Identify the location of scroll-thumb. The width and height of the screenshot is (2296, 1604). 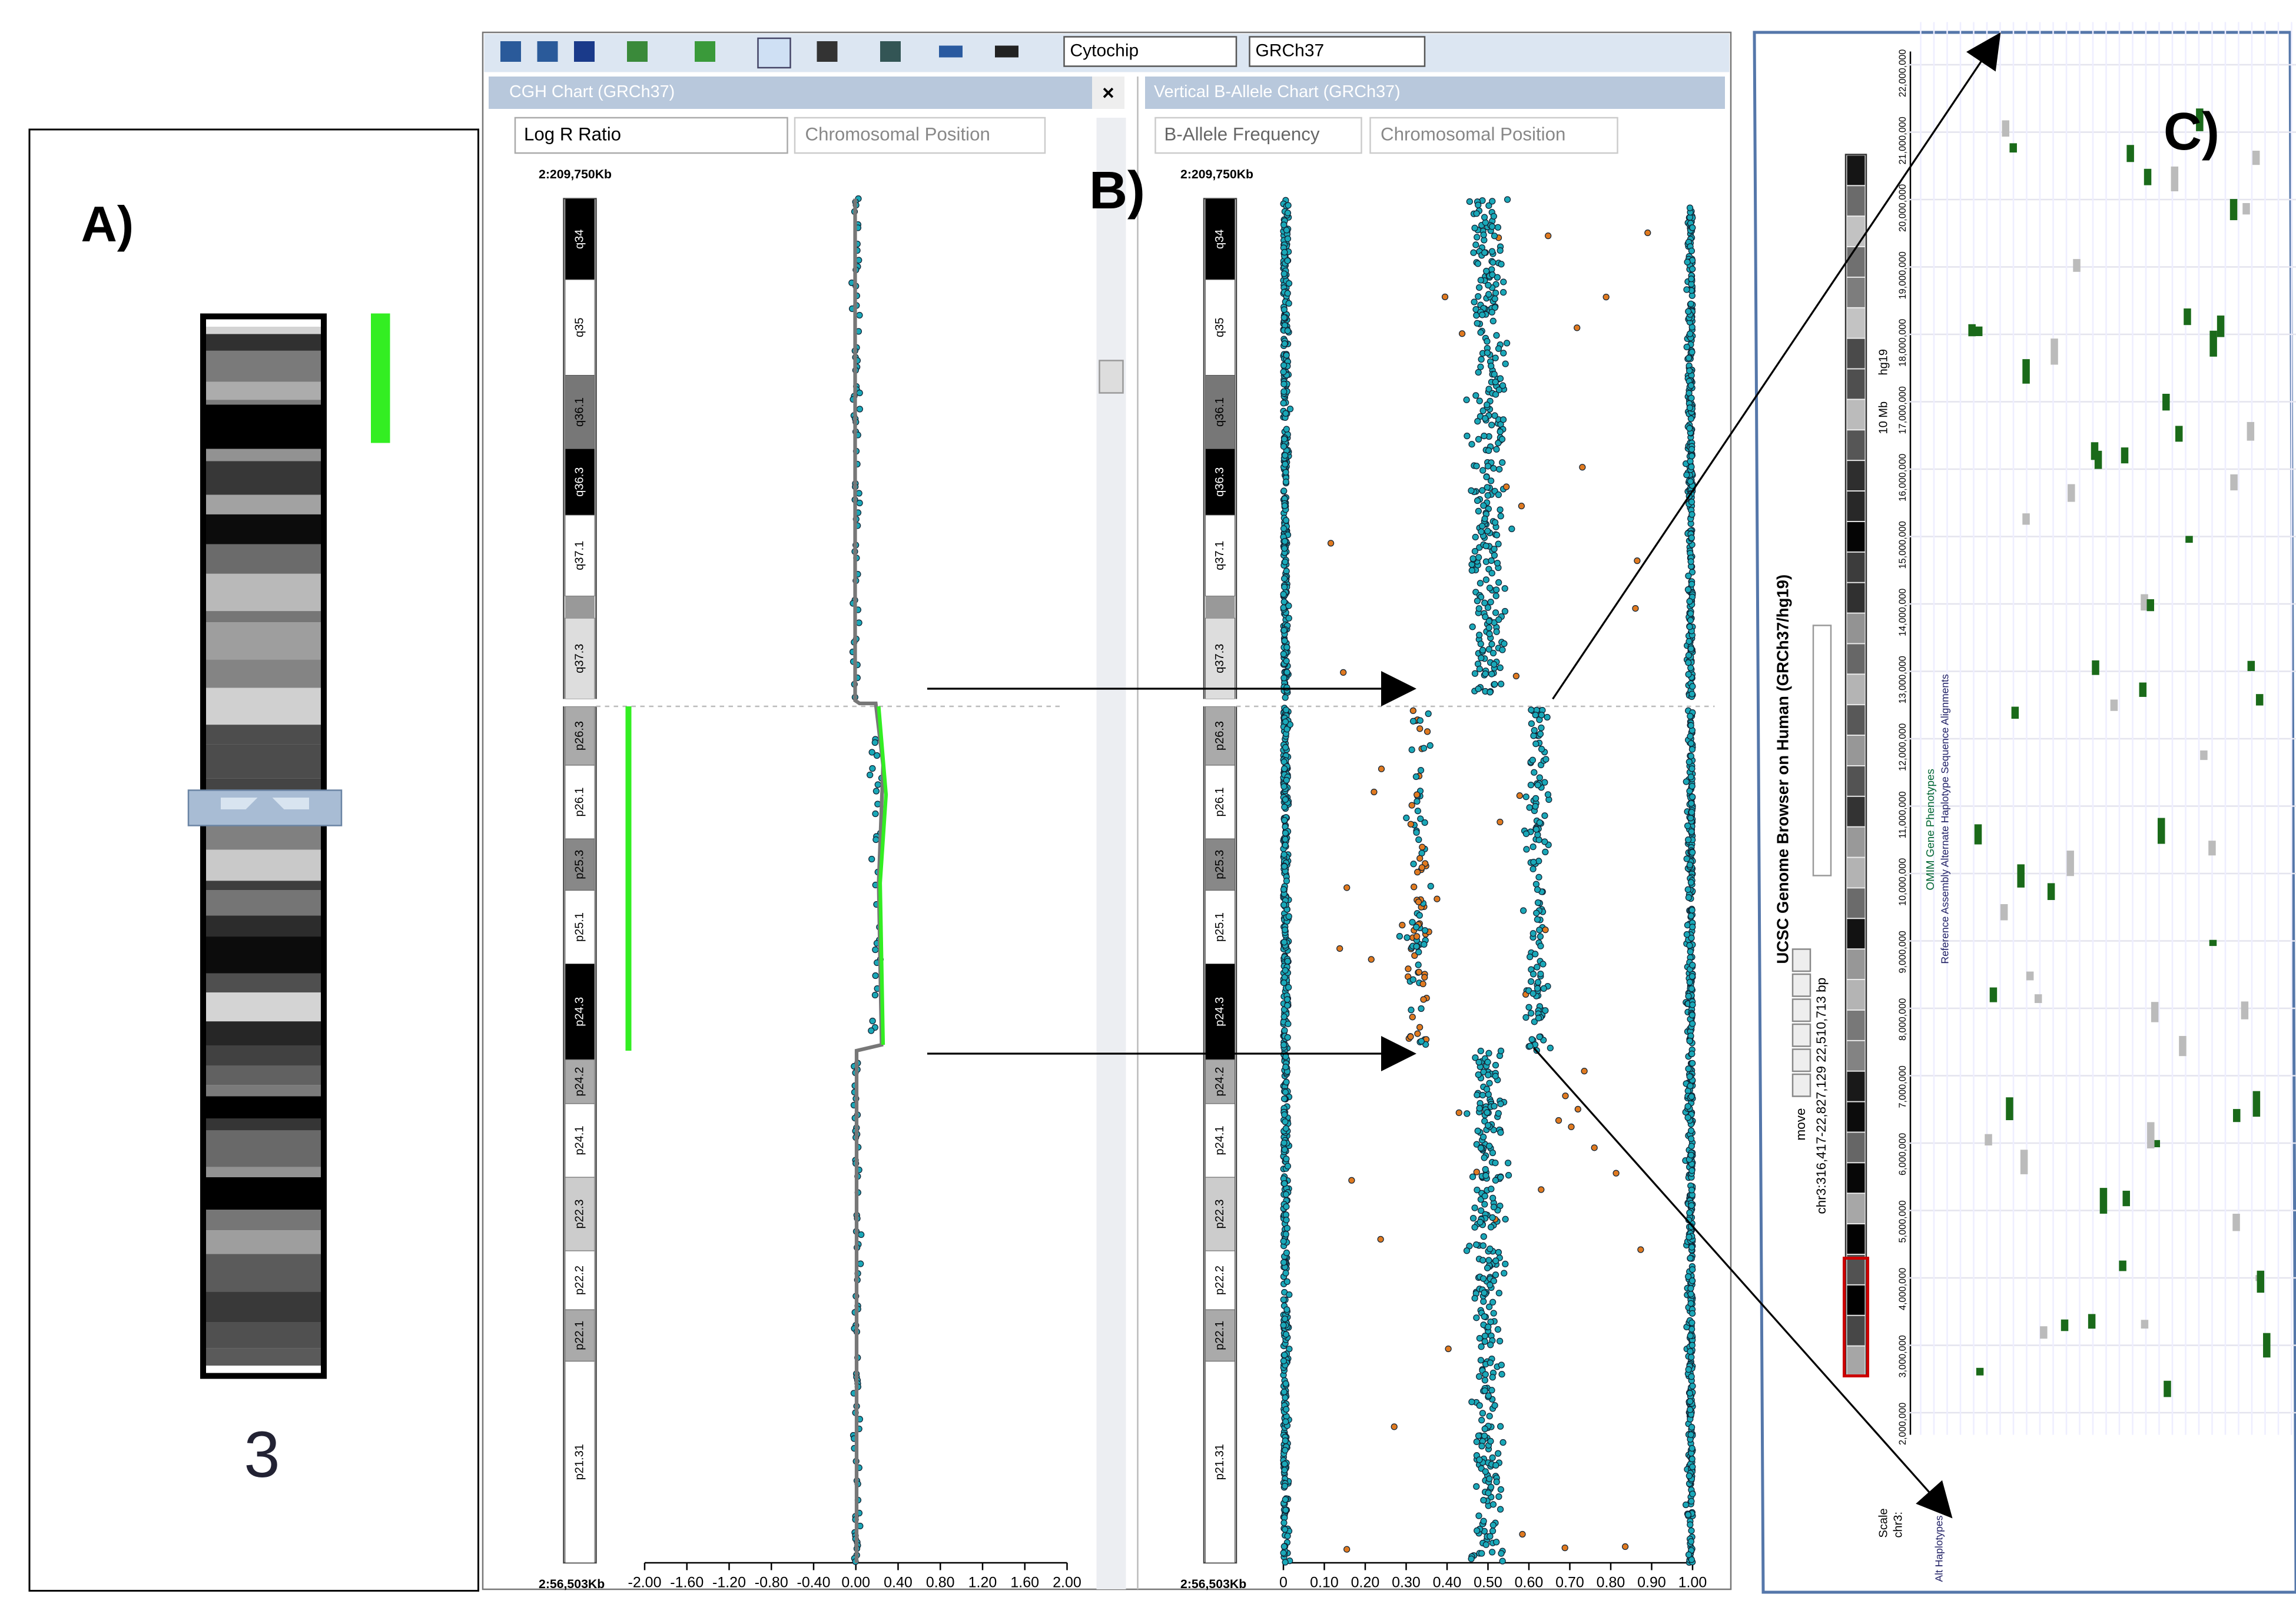
(1111, 377).